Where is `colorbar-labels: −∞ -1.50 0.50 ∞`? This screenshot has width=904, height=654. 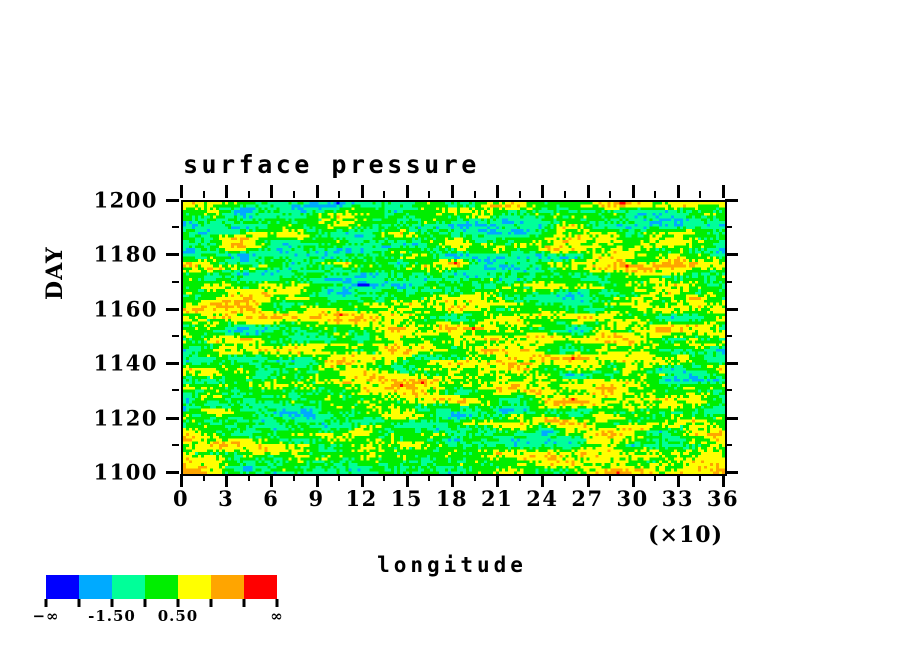 colorbar-labels: −∞ -1.50 0.50 ∞ is located at coordinates (452, 619).